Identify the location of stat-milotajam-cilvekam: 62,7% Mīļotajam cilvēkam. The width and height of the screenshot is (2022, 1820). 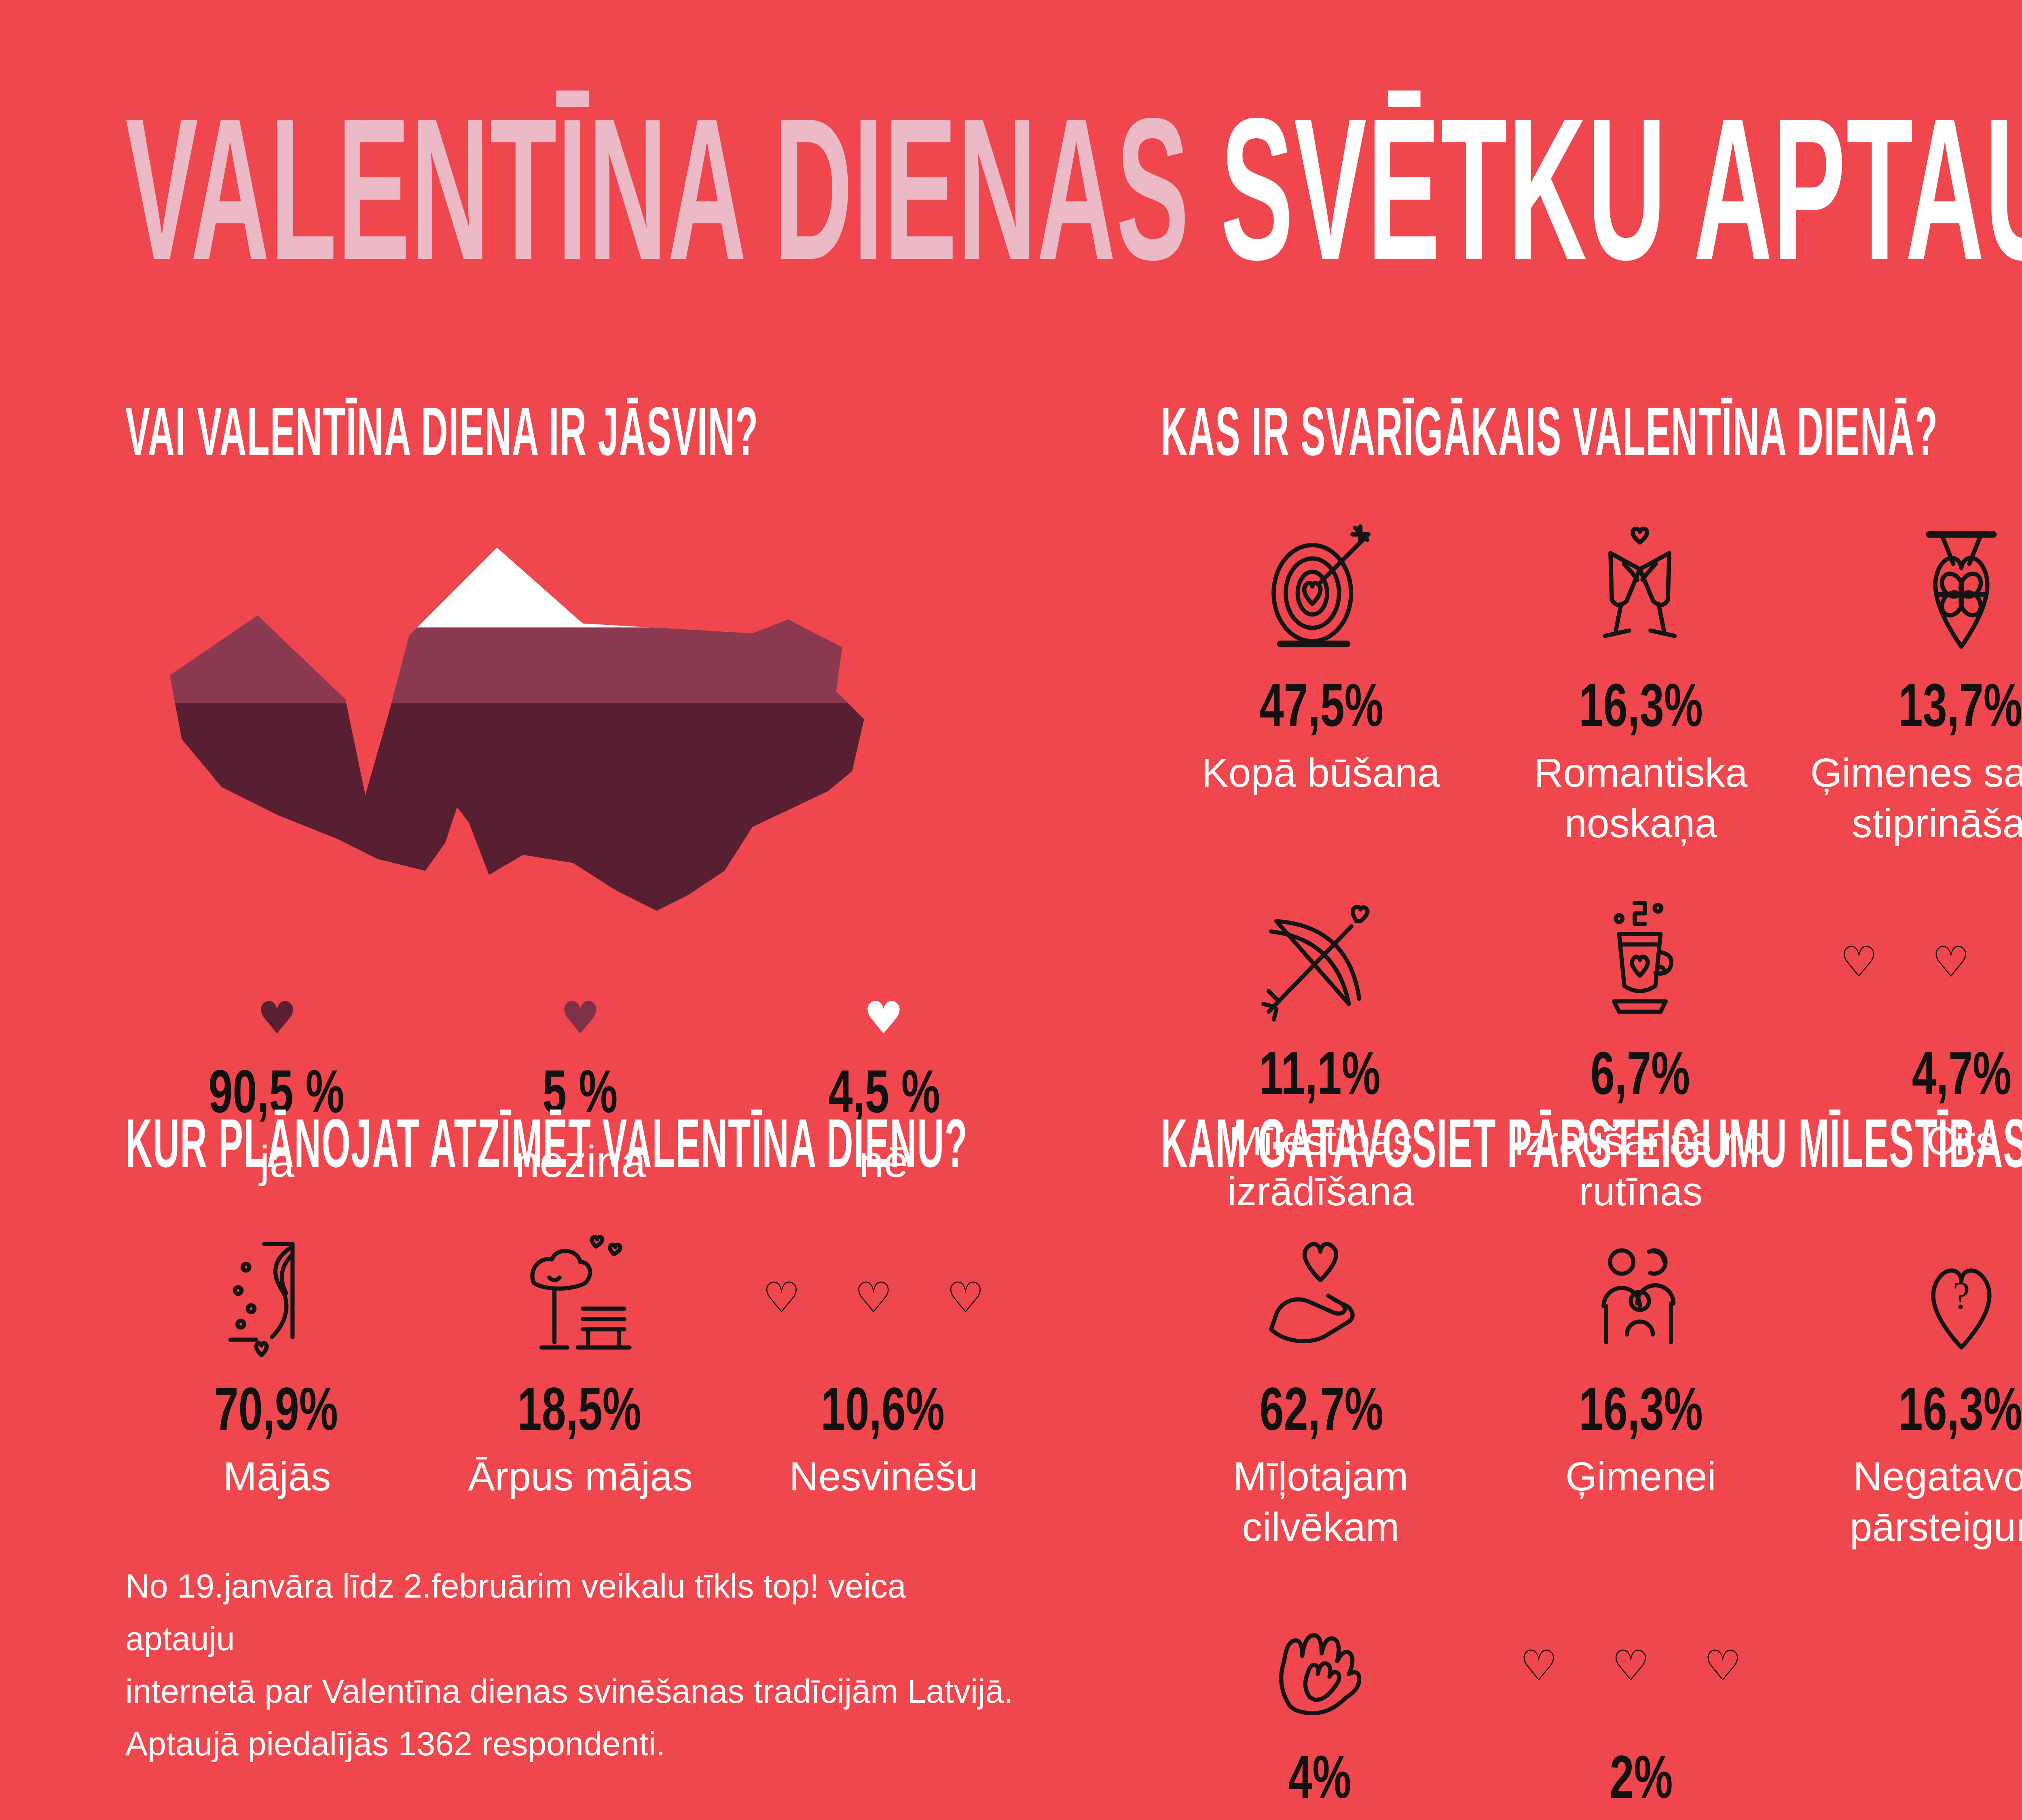
(1321, 1394).